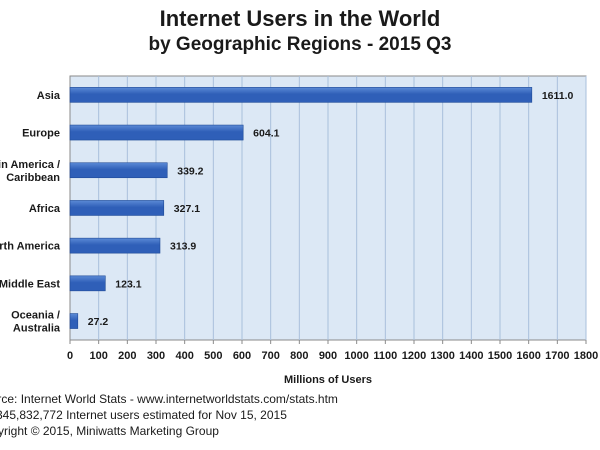  What do you see at coordinates (328, 356) in the screenshot?
I see `x-tick-label: 900` at bounding box center [328, 356].